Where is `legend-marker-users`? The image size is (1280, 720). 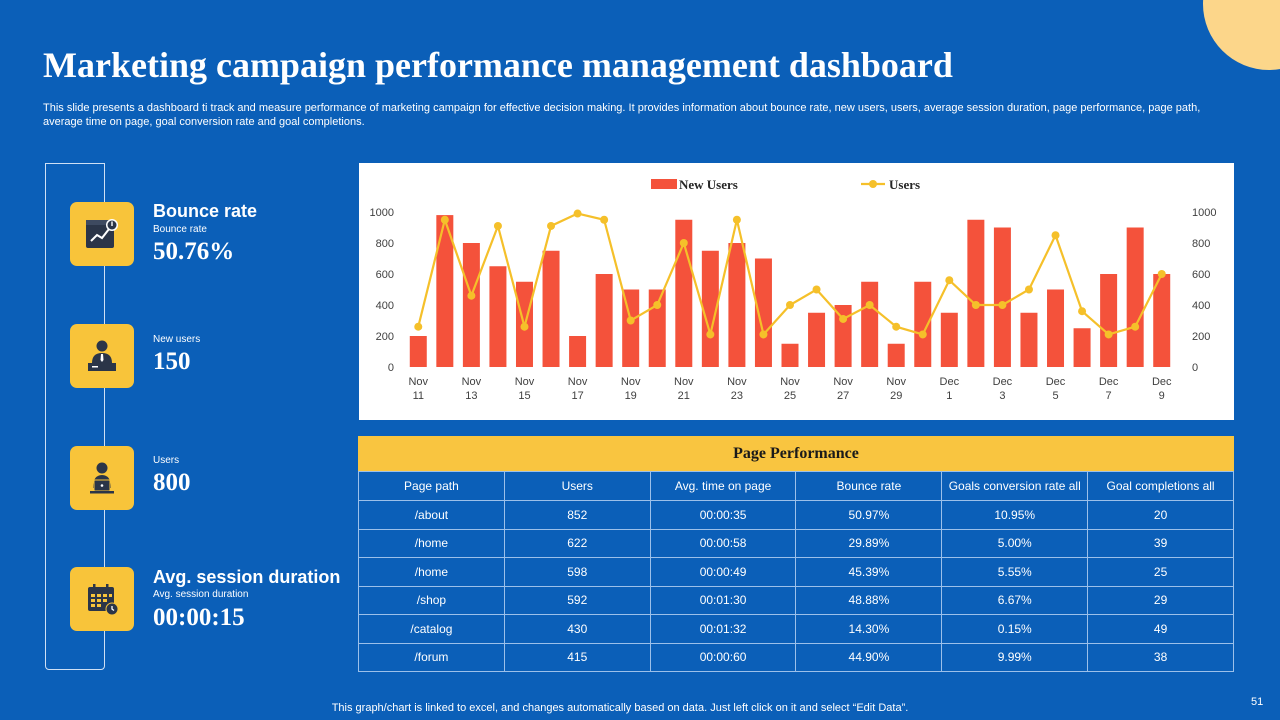 legend-marker-users is located at coordinates (873, 184).